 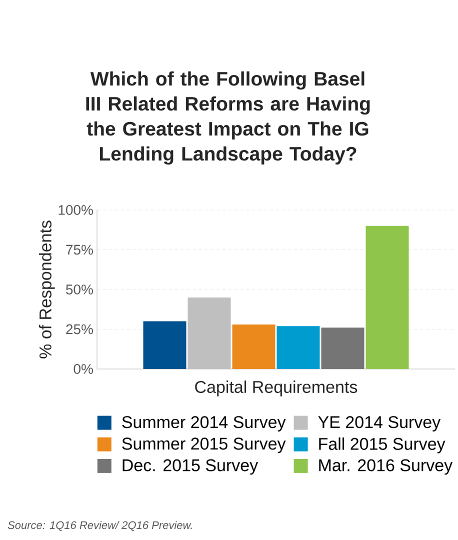 What do you see at coordinates (100, 526) in the screenshot?
I see `source-note: Source: 1Q16 Review/ 2Q16 Preview.` at bounding box center [100, 526].